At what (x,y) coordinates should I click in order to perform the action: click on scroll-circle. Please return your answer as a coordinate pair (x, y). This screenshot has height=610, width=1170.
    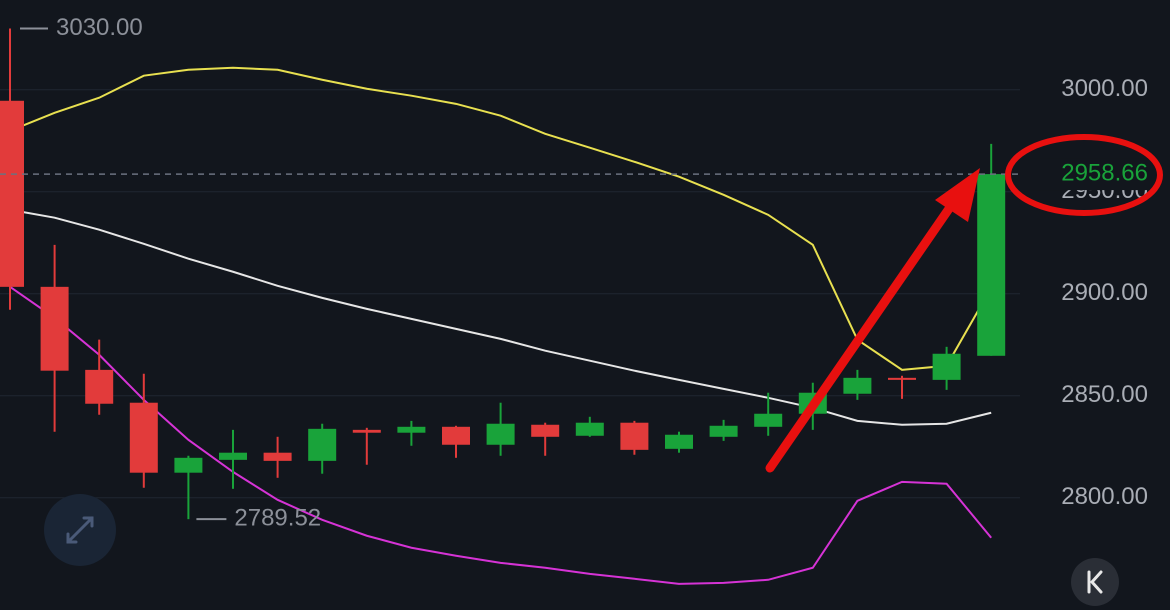
    Looking at the image, I should click on (1095, 582).